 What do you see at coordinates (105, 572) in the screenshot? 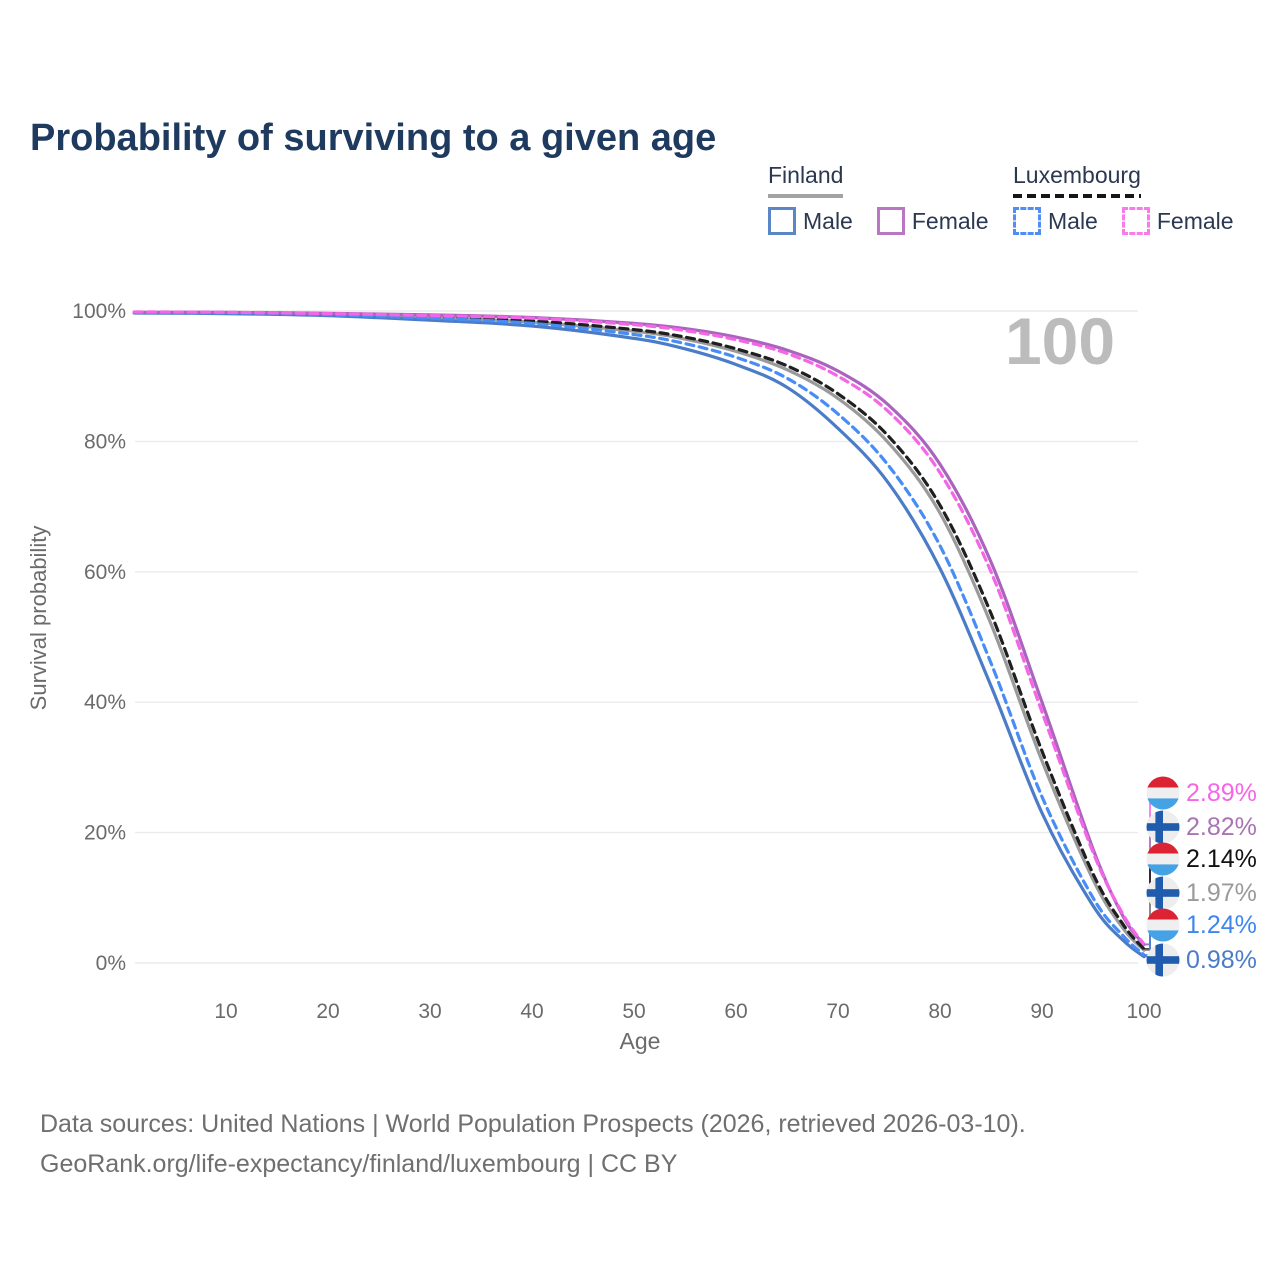
I see `y-tick-label: 60%` at bounding box center [105, 572].